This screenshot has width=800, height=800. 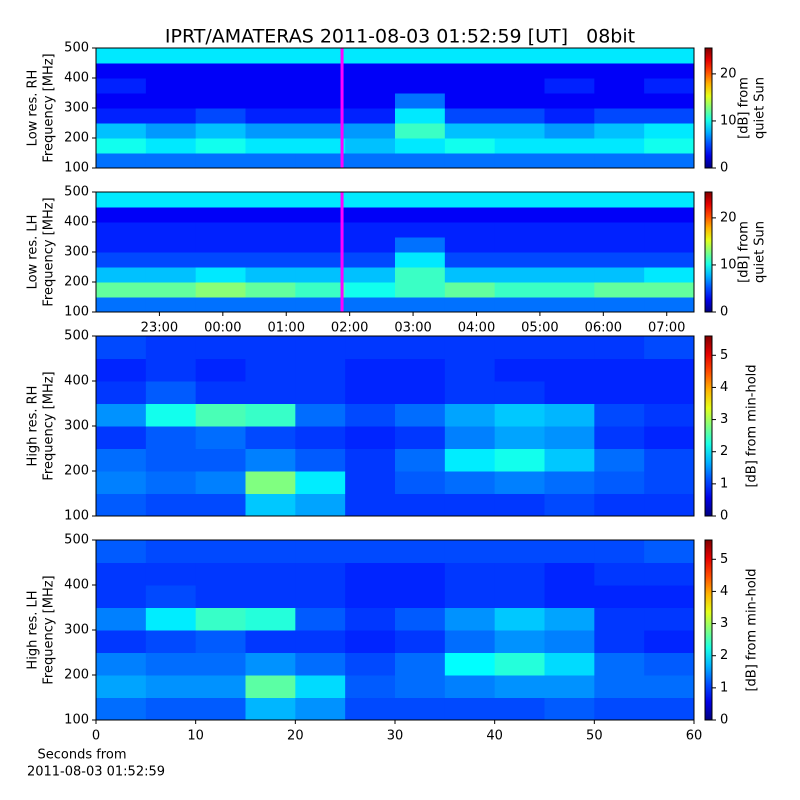 What do you see at coordinates (594, 736) in the screenshot?
I see `x-tick-label: 50` at bounding box center [594, 736].